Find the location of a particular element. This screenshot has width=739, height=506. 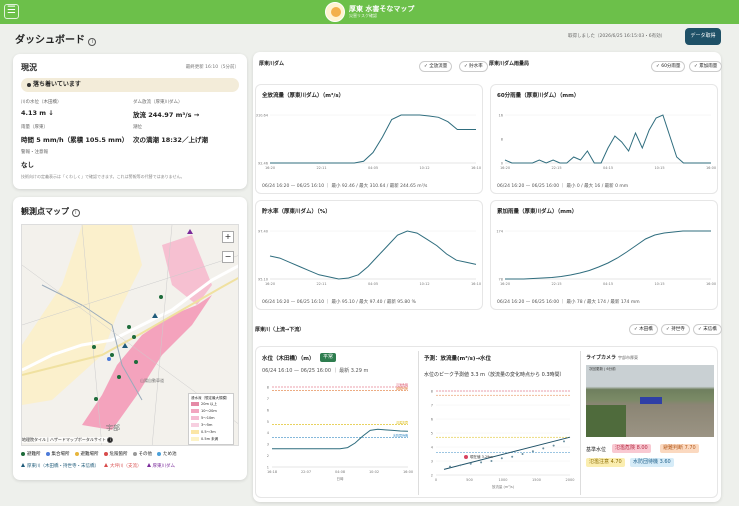

x-tick-label: 16:18 is located at coordinates (272, 472).